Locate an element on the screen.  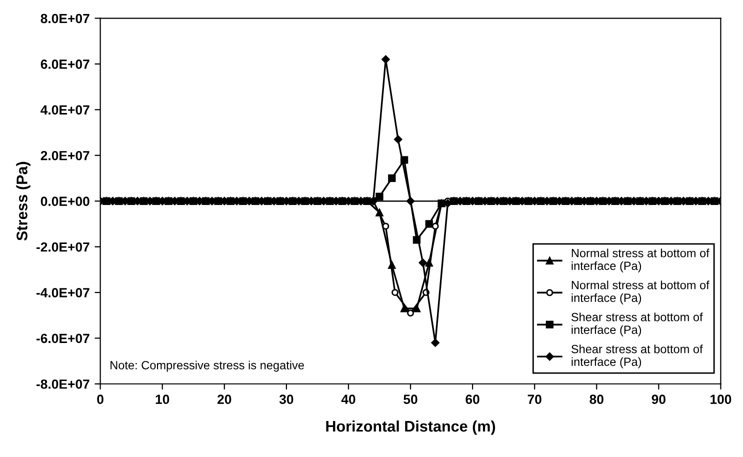
x-tick-label: 80 is located at coordinates (597, 399).